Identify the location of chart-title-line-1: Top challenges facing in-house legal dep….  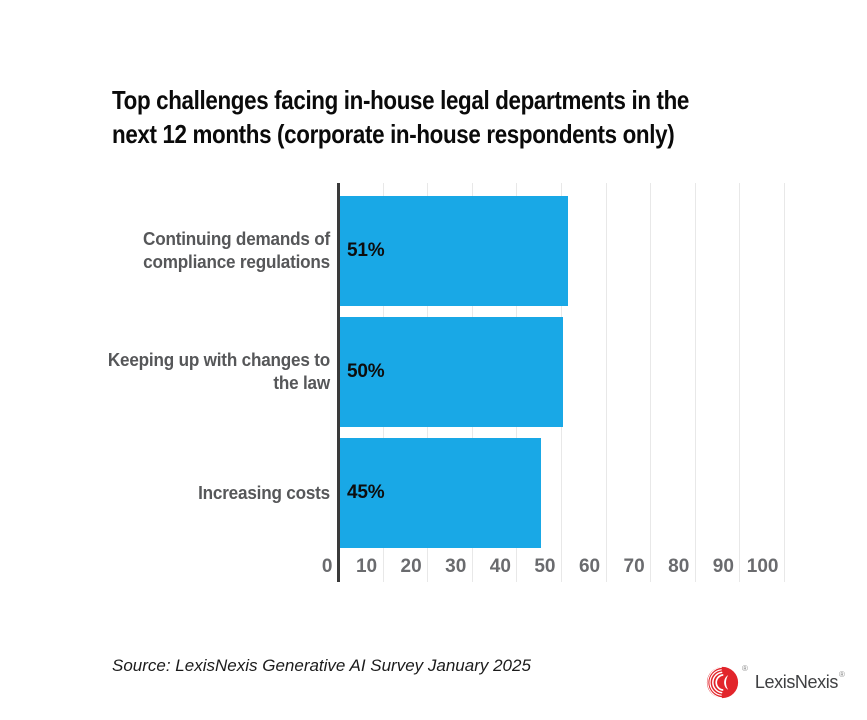
(401, 100).